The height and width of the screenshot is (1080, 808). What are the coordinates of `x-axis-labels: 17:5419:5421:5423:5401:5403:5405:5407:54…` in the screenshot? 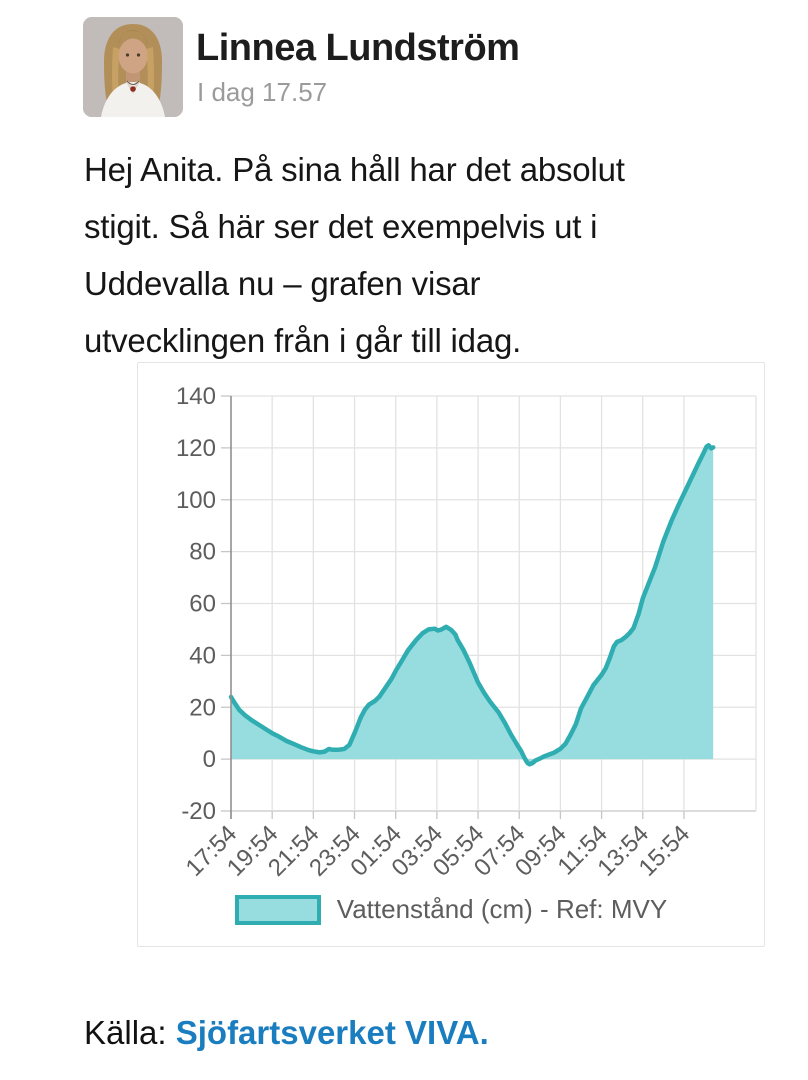 It's located at (438, 851).